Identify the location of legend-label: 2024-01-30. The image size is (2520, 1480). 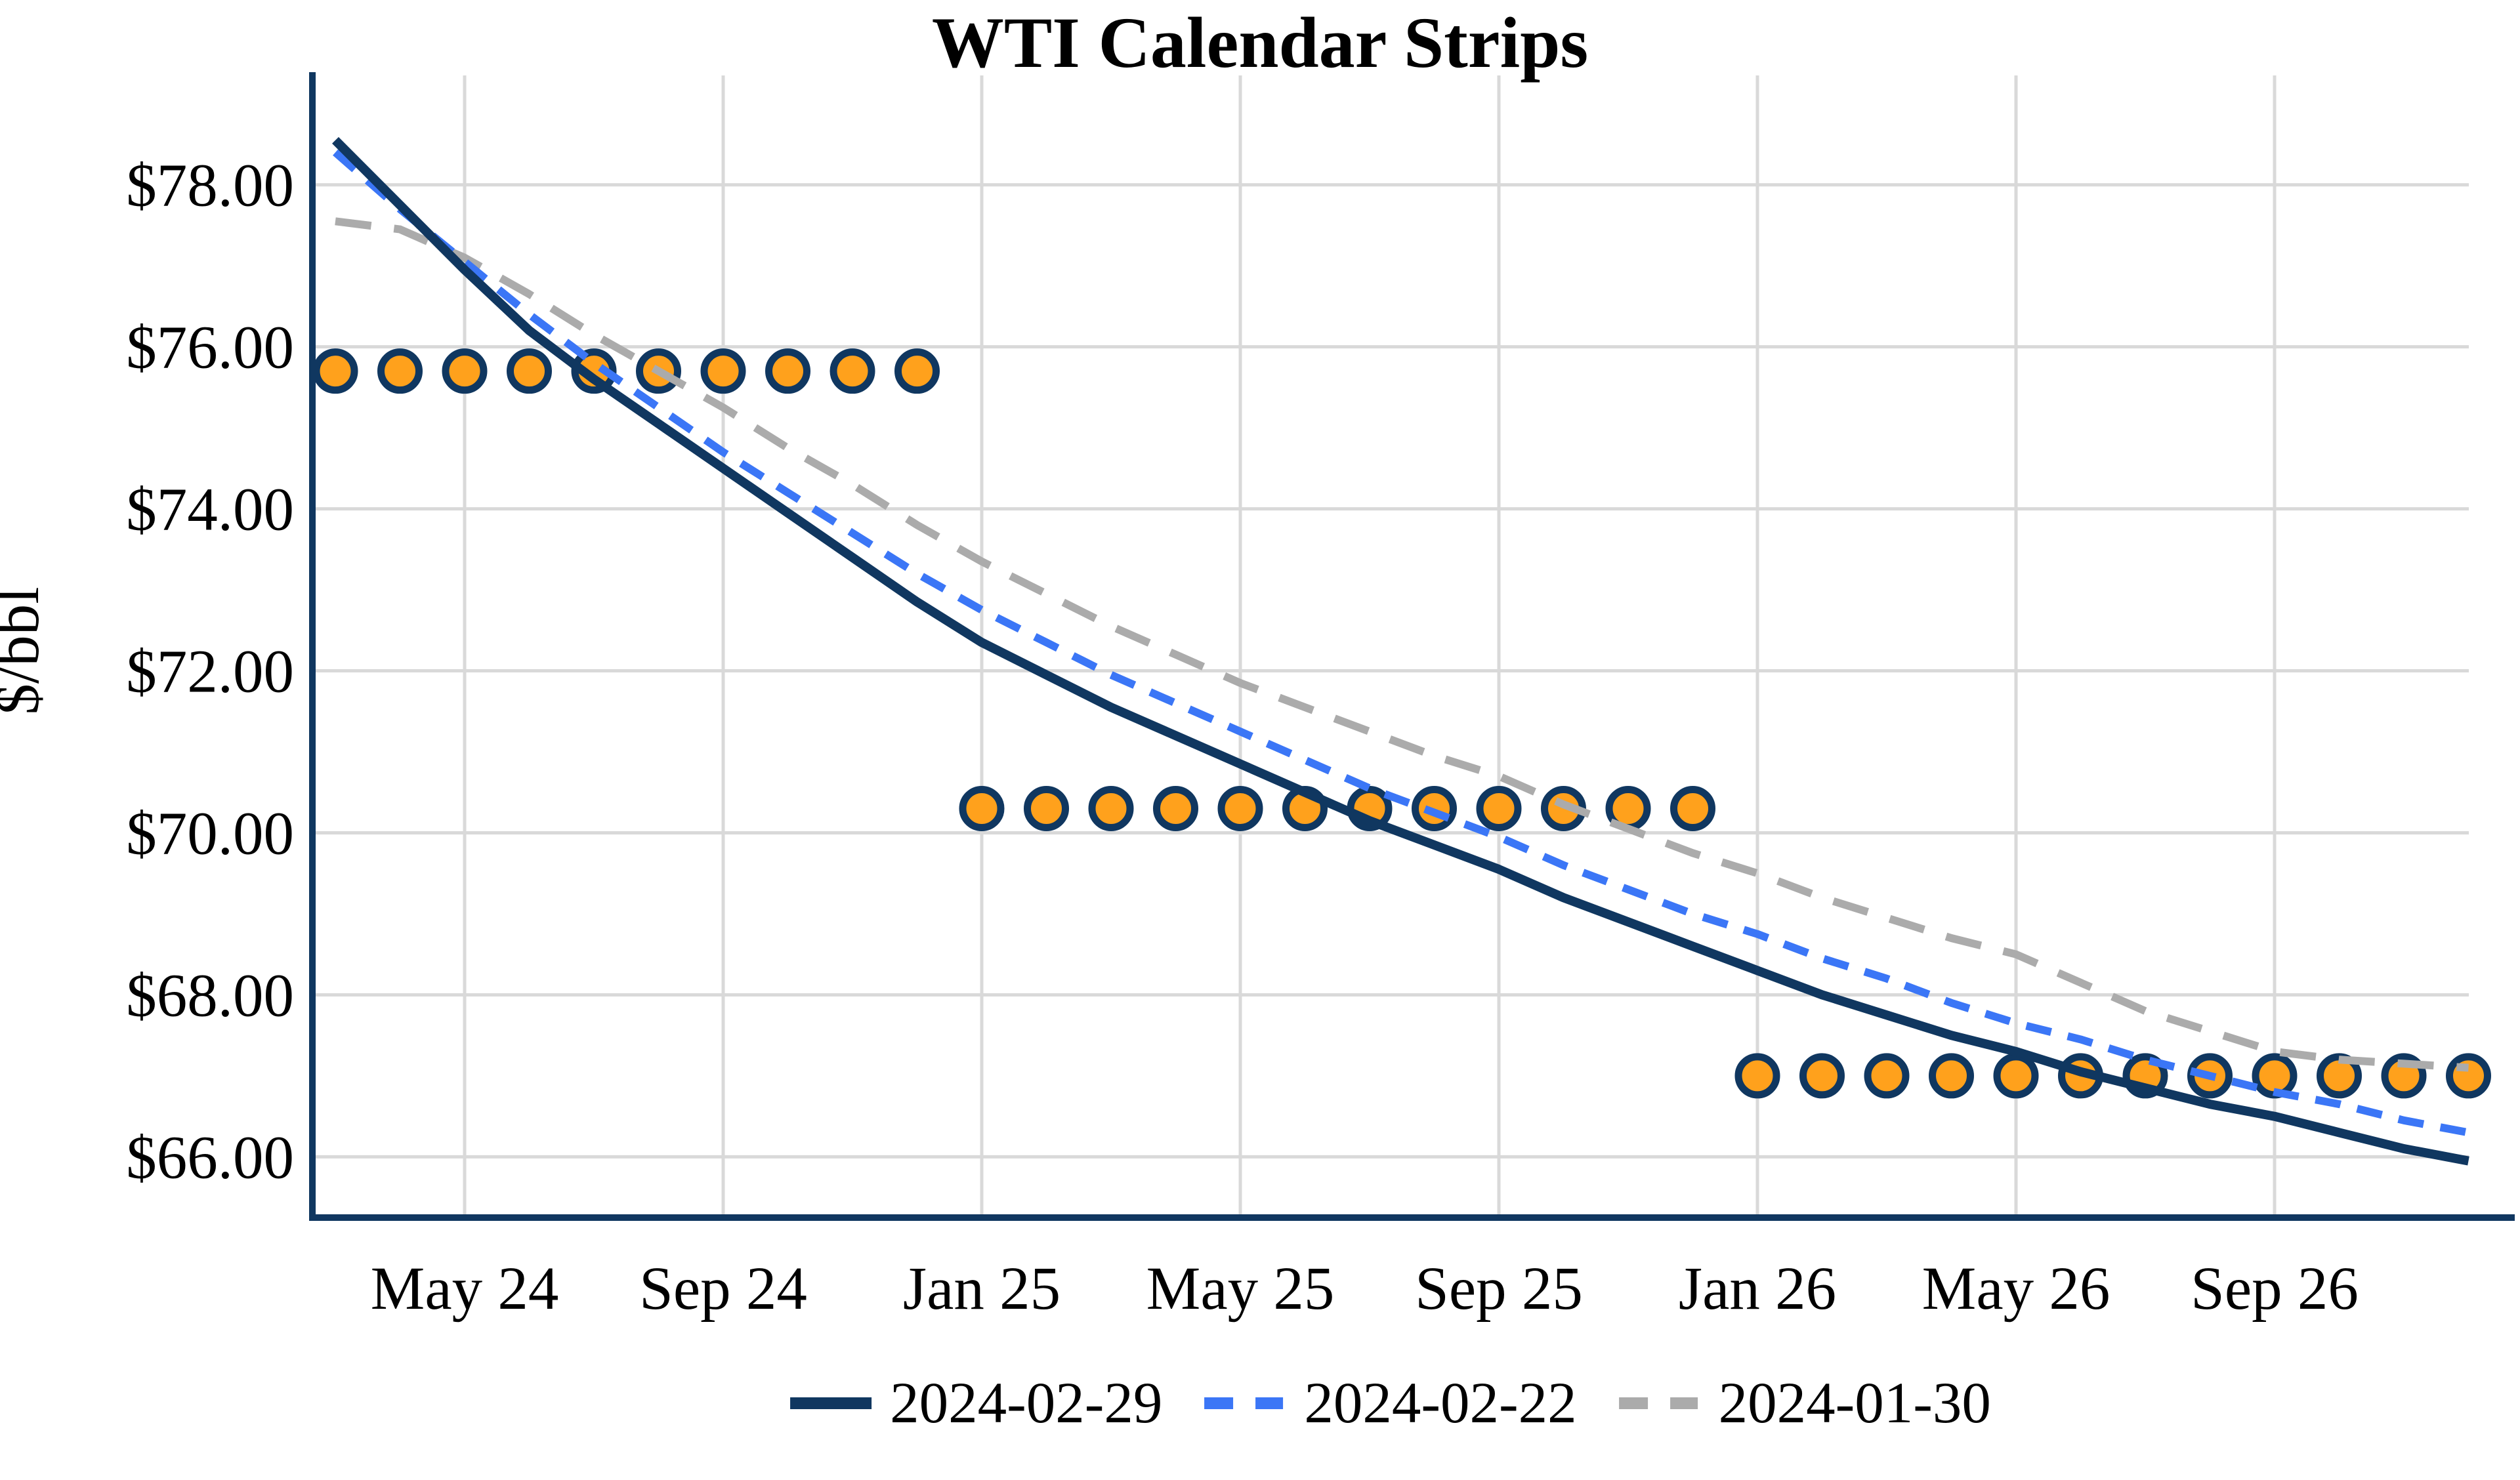
(1854, 1403).